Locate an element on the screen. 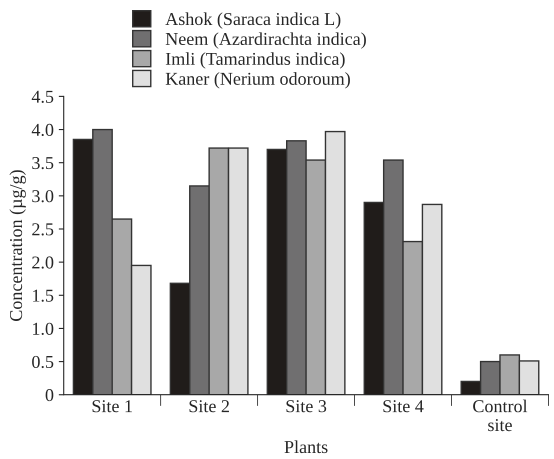  legend-label: Neem (Azardirachta indica) is located at coordinates (266, 40).